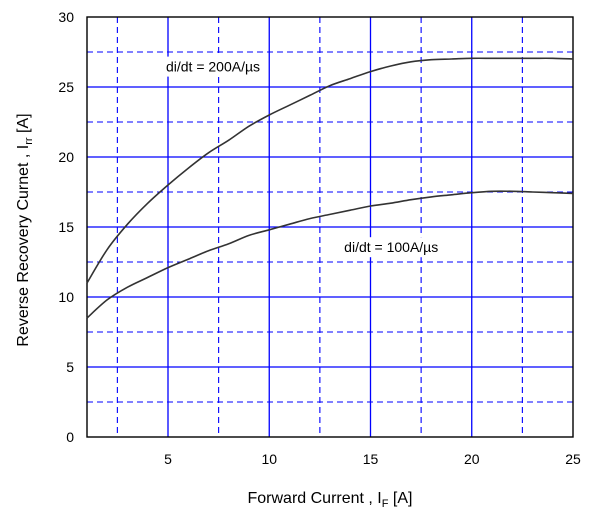  Describe the element at coordinates (70, 367) in the screenshot. I see `y-tick-label: 5` at that location.